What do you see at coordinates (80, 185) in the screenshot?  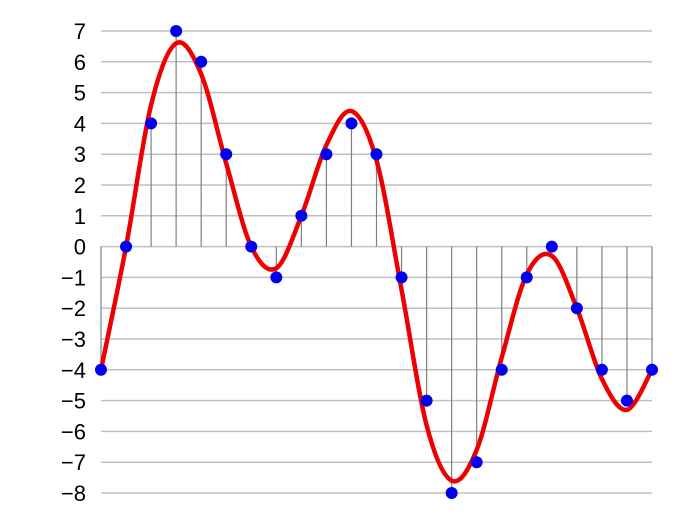 I see `y-tick-label: 2` at bounding box center [80, 185].